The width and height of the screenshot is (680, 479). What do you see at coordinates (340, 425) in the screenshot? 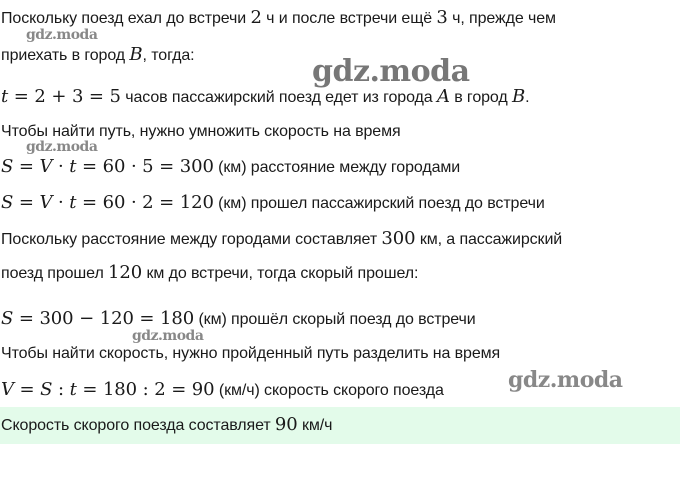
I see `answer-highlight` at bounding box center [340, 425].